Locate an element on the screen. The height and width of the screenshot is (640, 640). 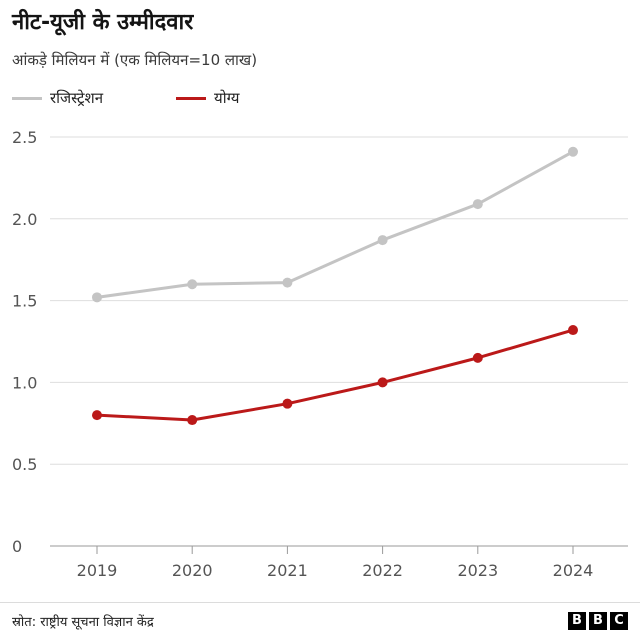
x-tick-label: 2023 is located at coordinates (477, 570).